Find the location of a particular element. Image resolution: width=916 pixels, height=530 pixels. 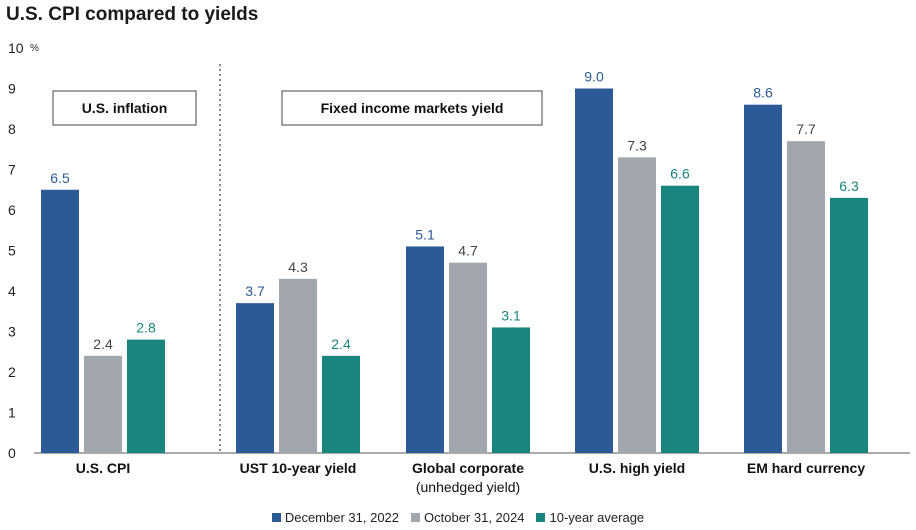

legend-label: 10-year average is located at coordinates (597, 517).